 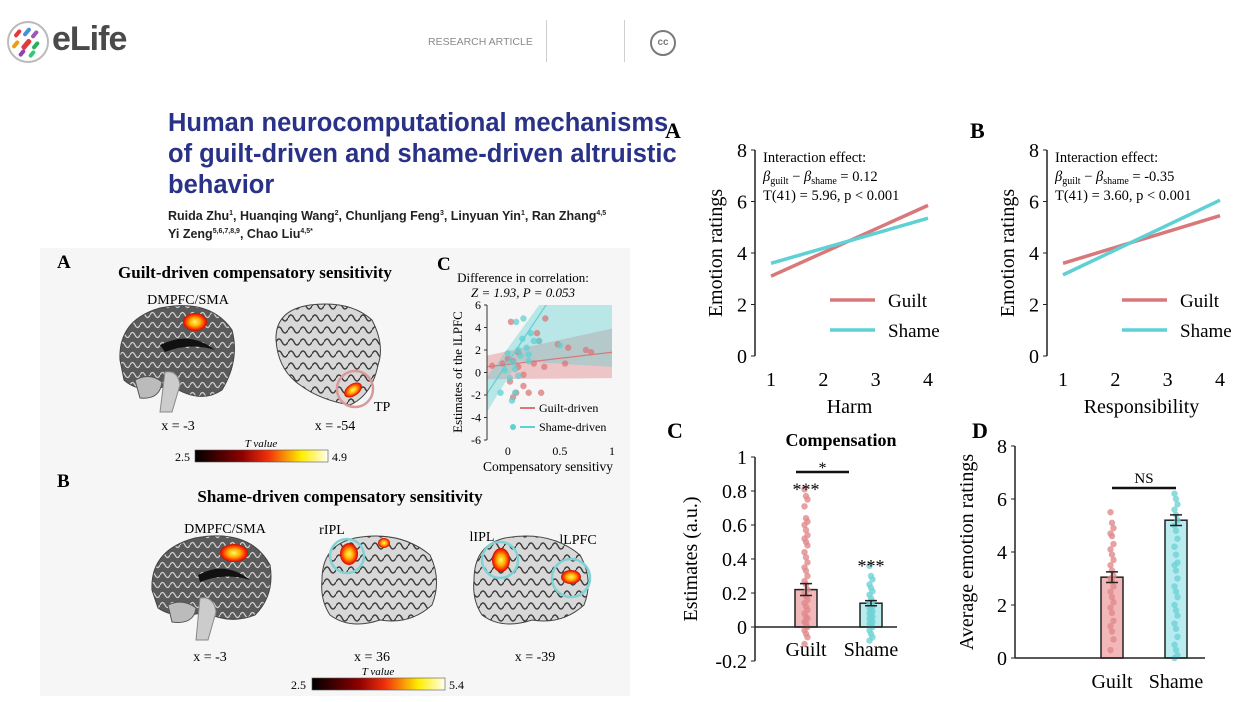 What do you see at coordinates (850, 407) in the screenshot?
I see `x-axis-label: Harm` at bounding box center [850, 407].